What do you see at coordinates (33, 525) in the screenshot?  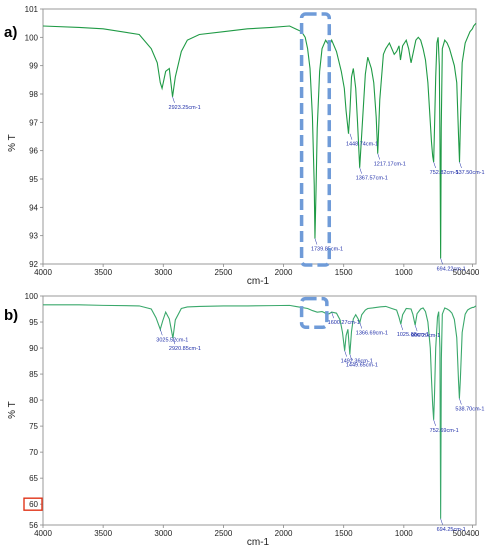 I see `y-tick-label: 56` at bounding box center [33, 525].